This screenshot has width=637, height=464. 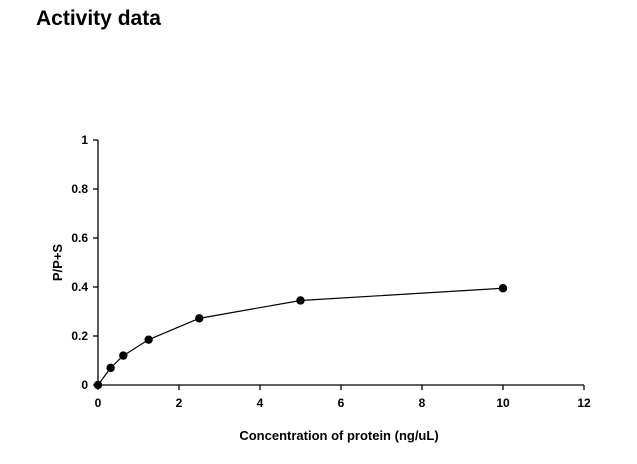 I want to click on x-tick-label: 4, so click(x=260, y=403).